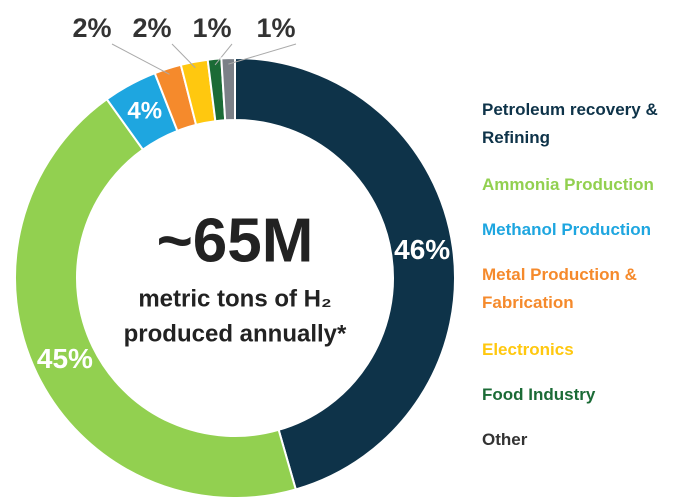  What do you see at coordinates (539, 394) in the screenshot?
I see `legend-entry: Food Industry` at bounding box center [539, 394].